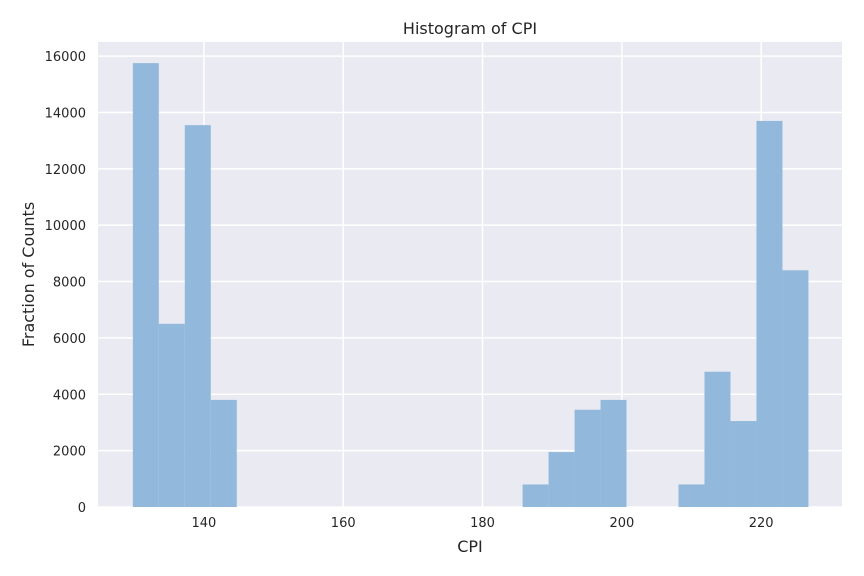  What do you see at coordinates (343, 523) in the screenshot?
I see `x-tick-label: 160` at bounding box center [343, 523].